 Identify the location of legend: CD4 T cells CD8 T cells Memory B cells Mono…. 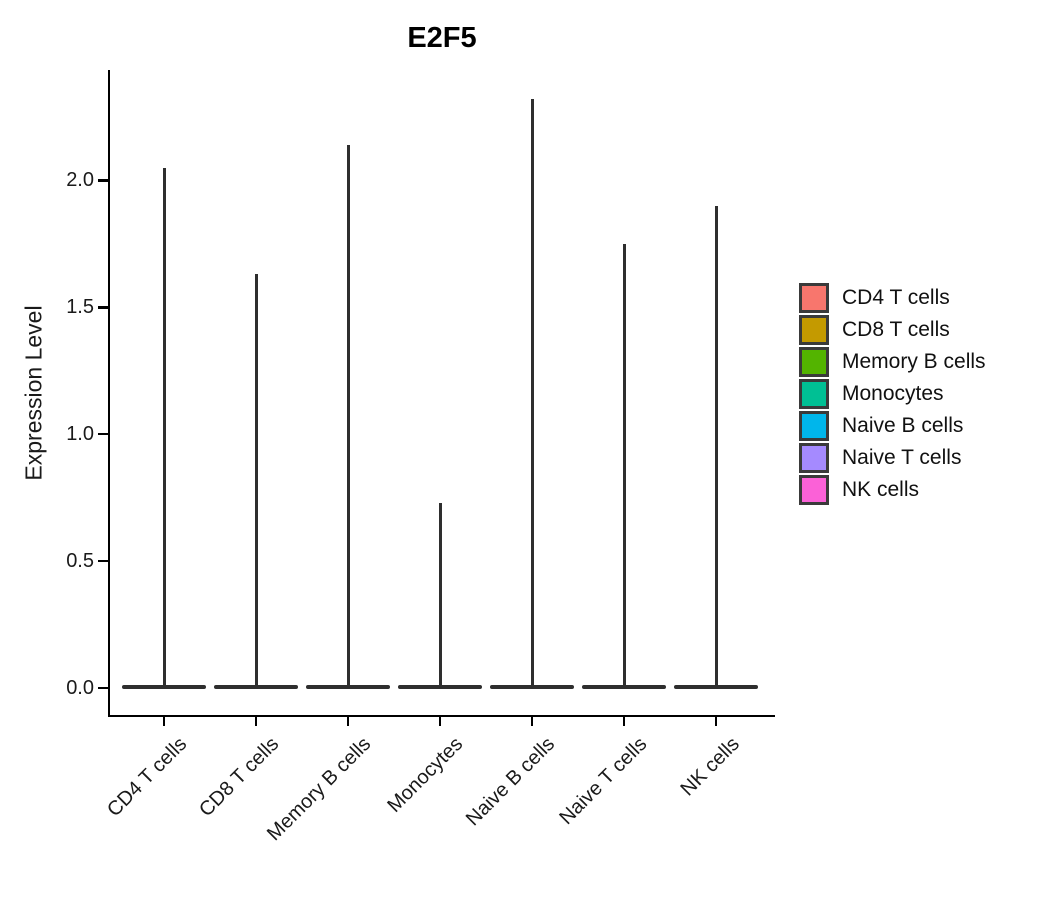
(892, 395).